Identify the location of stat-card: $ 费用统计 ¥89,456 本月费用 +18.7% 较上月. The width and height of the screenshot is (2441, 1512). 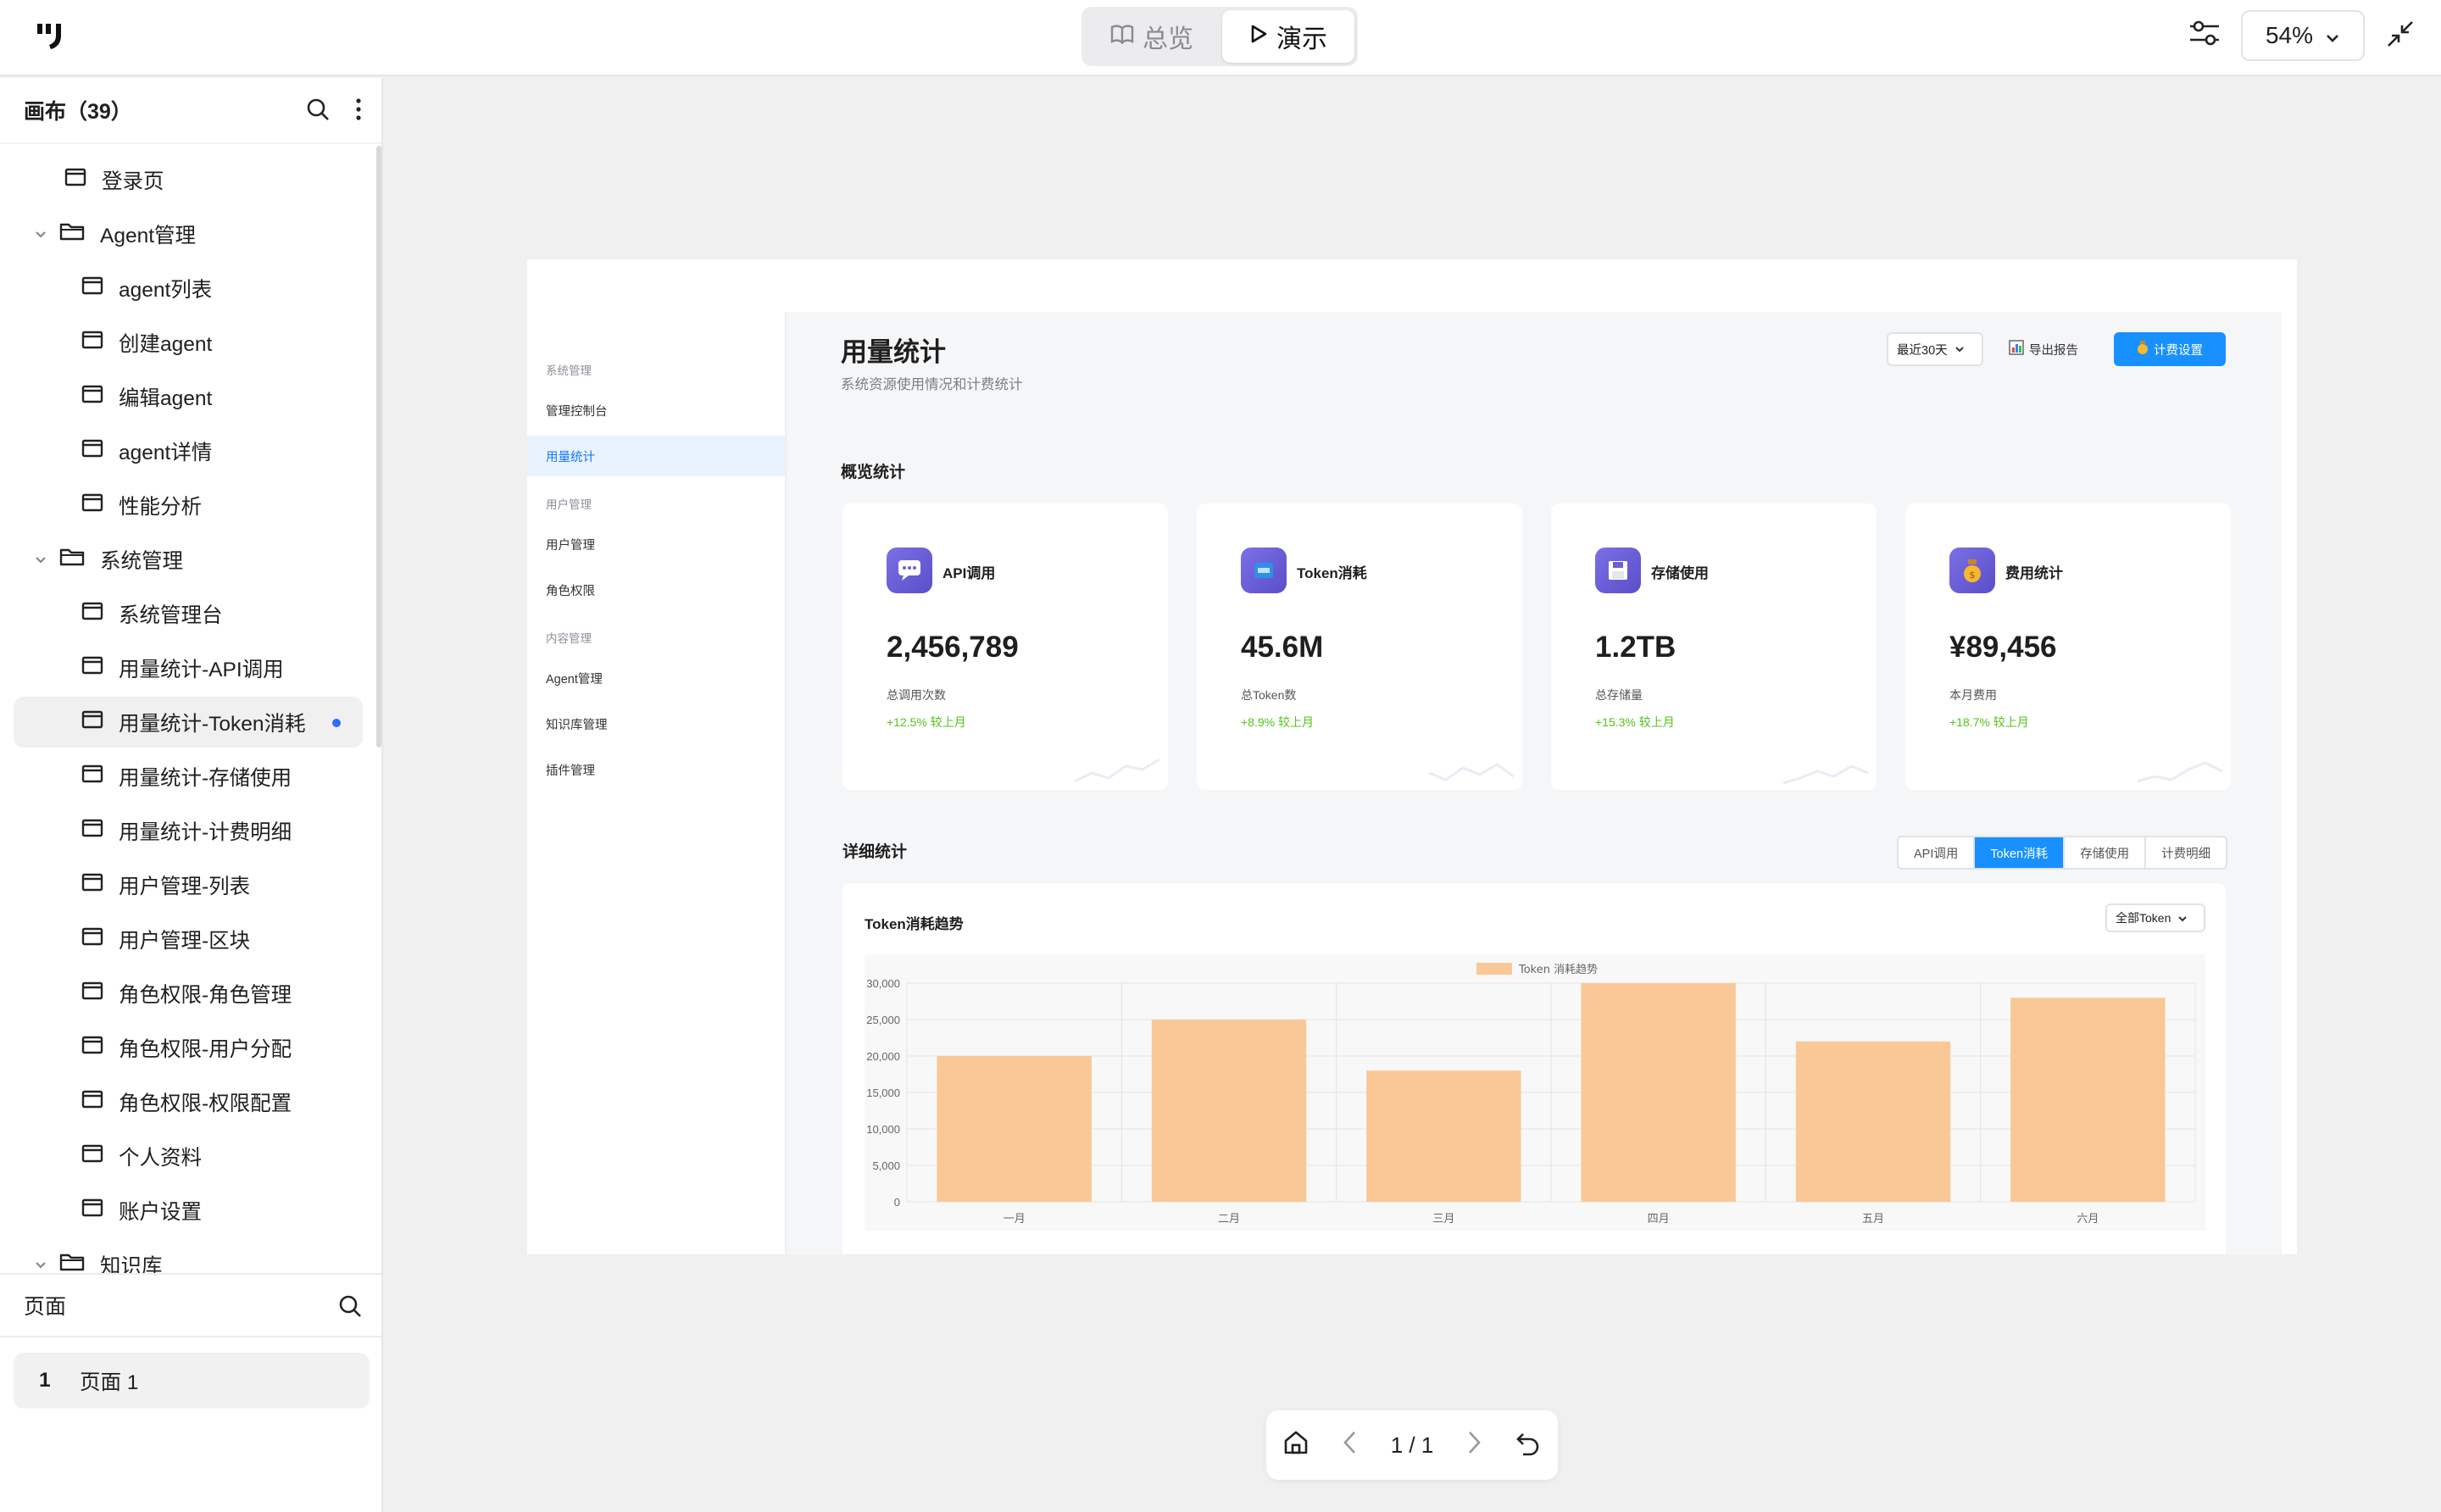
(2068, 646).